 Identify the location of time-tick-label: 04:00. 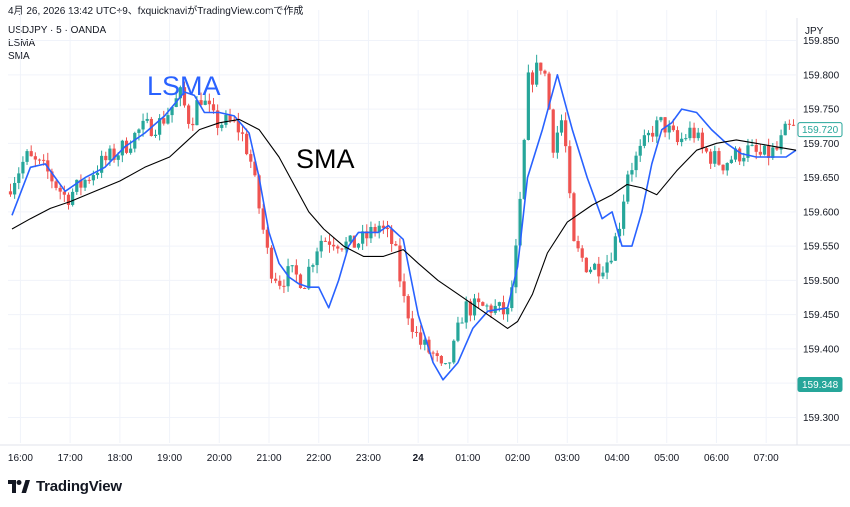
(617, 458).